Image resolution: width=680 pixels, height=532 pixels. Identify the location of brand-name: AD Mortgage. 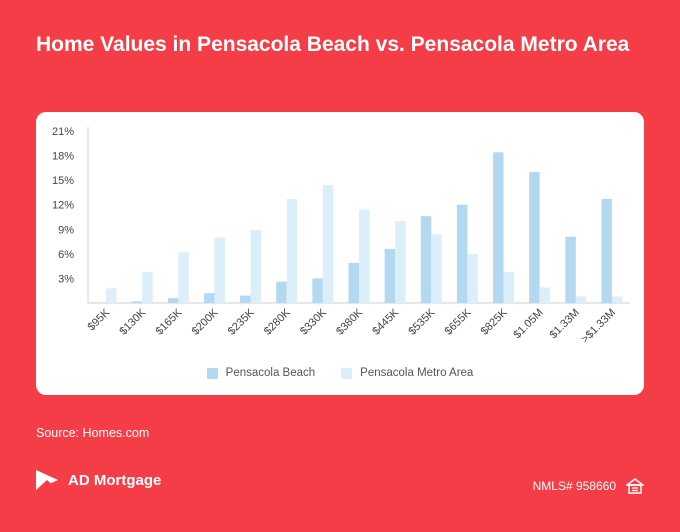
(115, 480).